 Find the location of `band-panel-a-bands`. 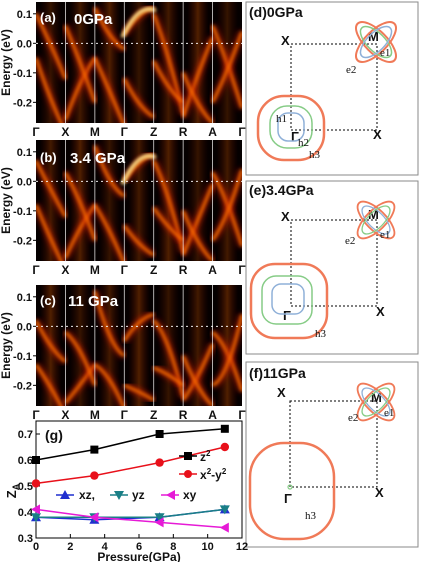

band-panel-a-bands is located at coordinates (139, 62).